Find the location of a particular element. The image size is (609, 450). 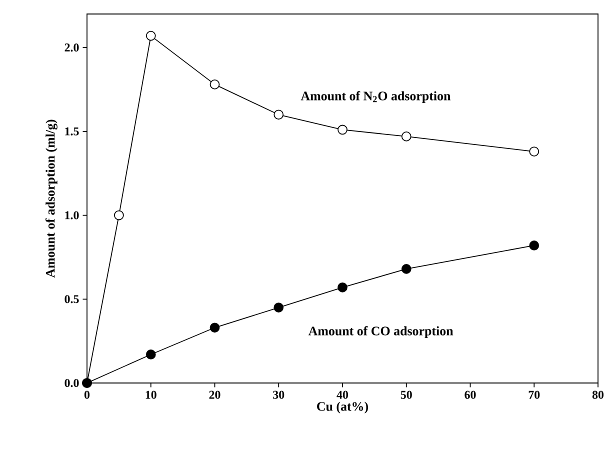

x-tick-label: 50 is located at coordinates (406, 394).